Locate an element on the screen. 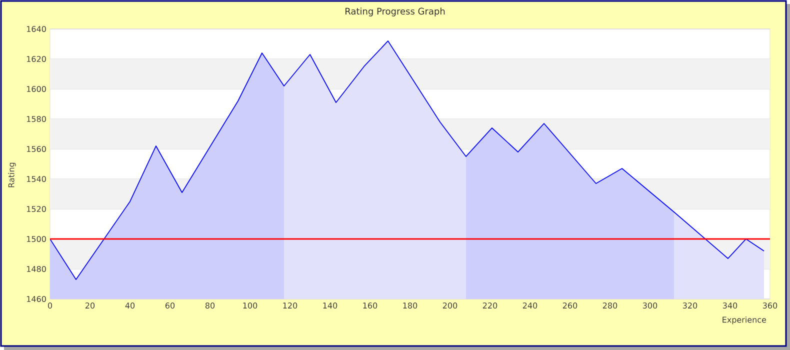 This screenshot has width=790, height=350. x-tick-label: 120 is located at coordinates (290, 305).